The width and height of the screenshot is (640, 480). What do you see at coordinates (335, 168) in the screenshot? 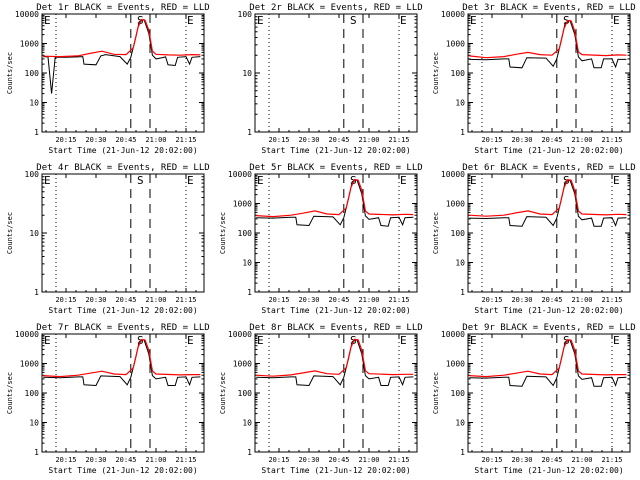
I see `panel-title: Det 5r BLACK = Events, RED = LLD` at bounding box center [335, 168].